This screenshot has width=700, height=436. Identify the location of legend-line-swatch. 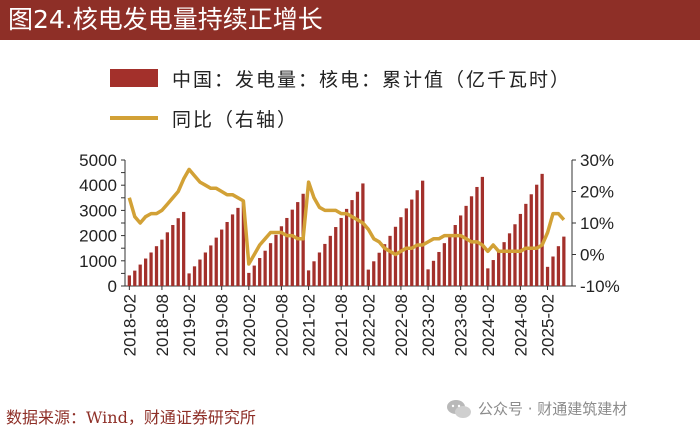
(134, 118).